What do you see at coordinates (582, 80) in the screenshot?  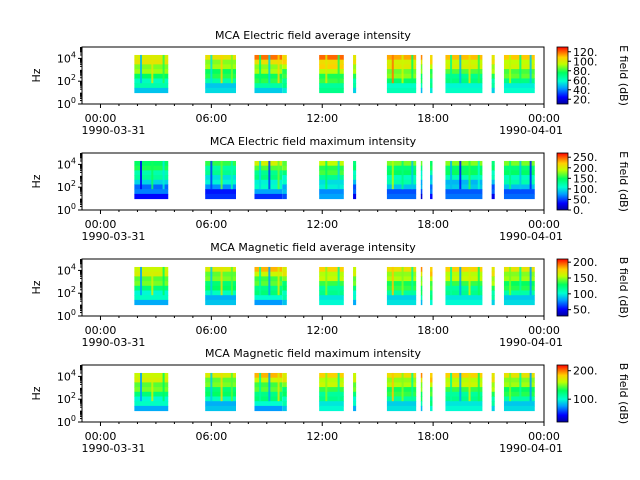 I see `colorbar-tick-label: 60.` at bounding box center [582, 80].